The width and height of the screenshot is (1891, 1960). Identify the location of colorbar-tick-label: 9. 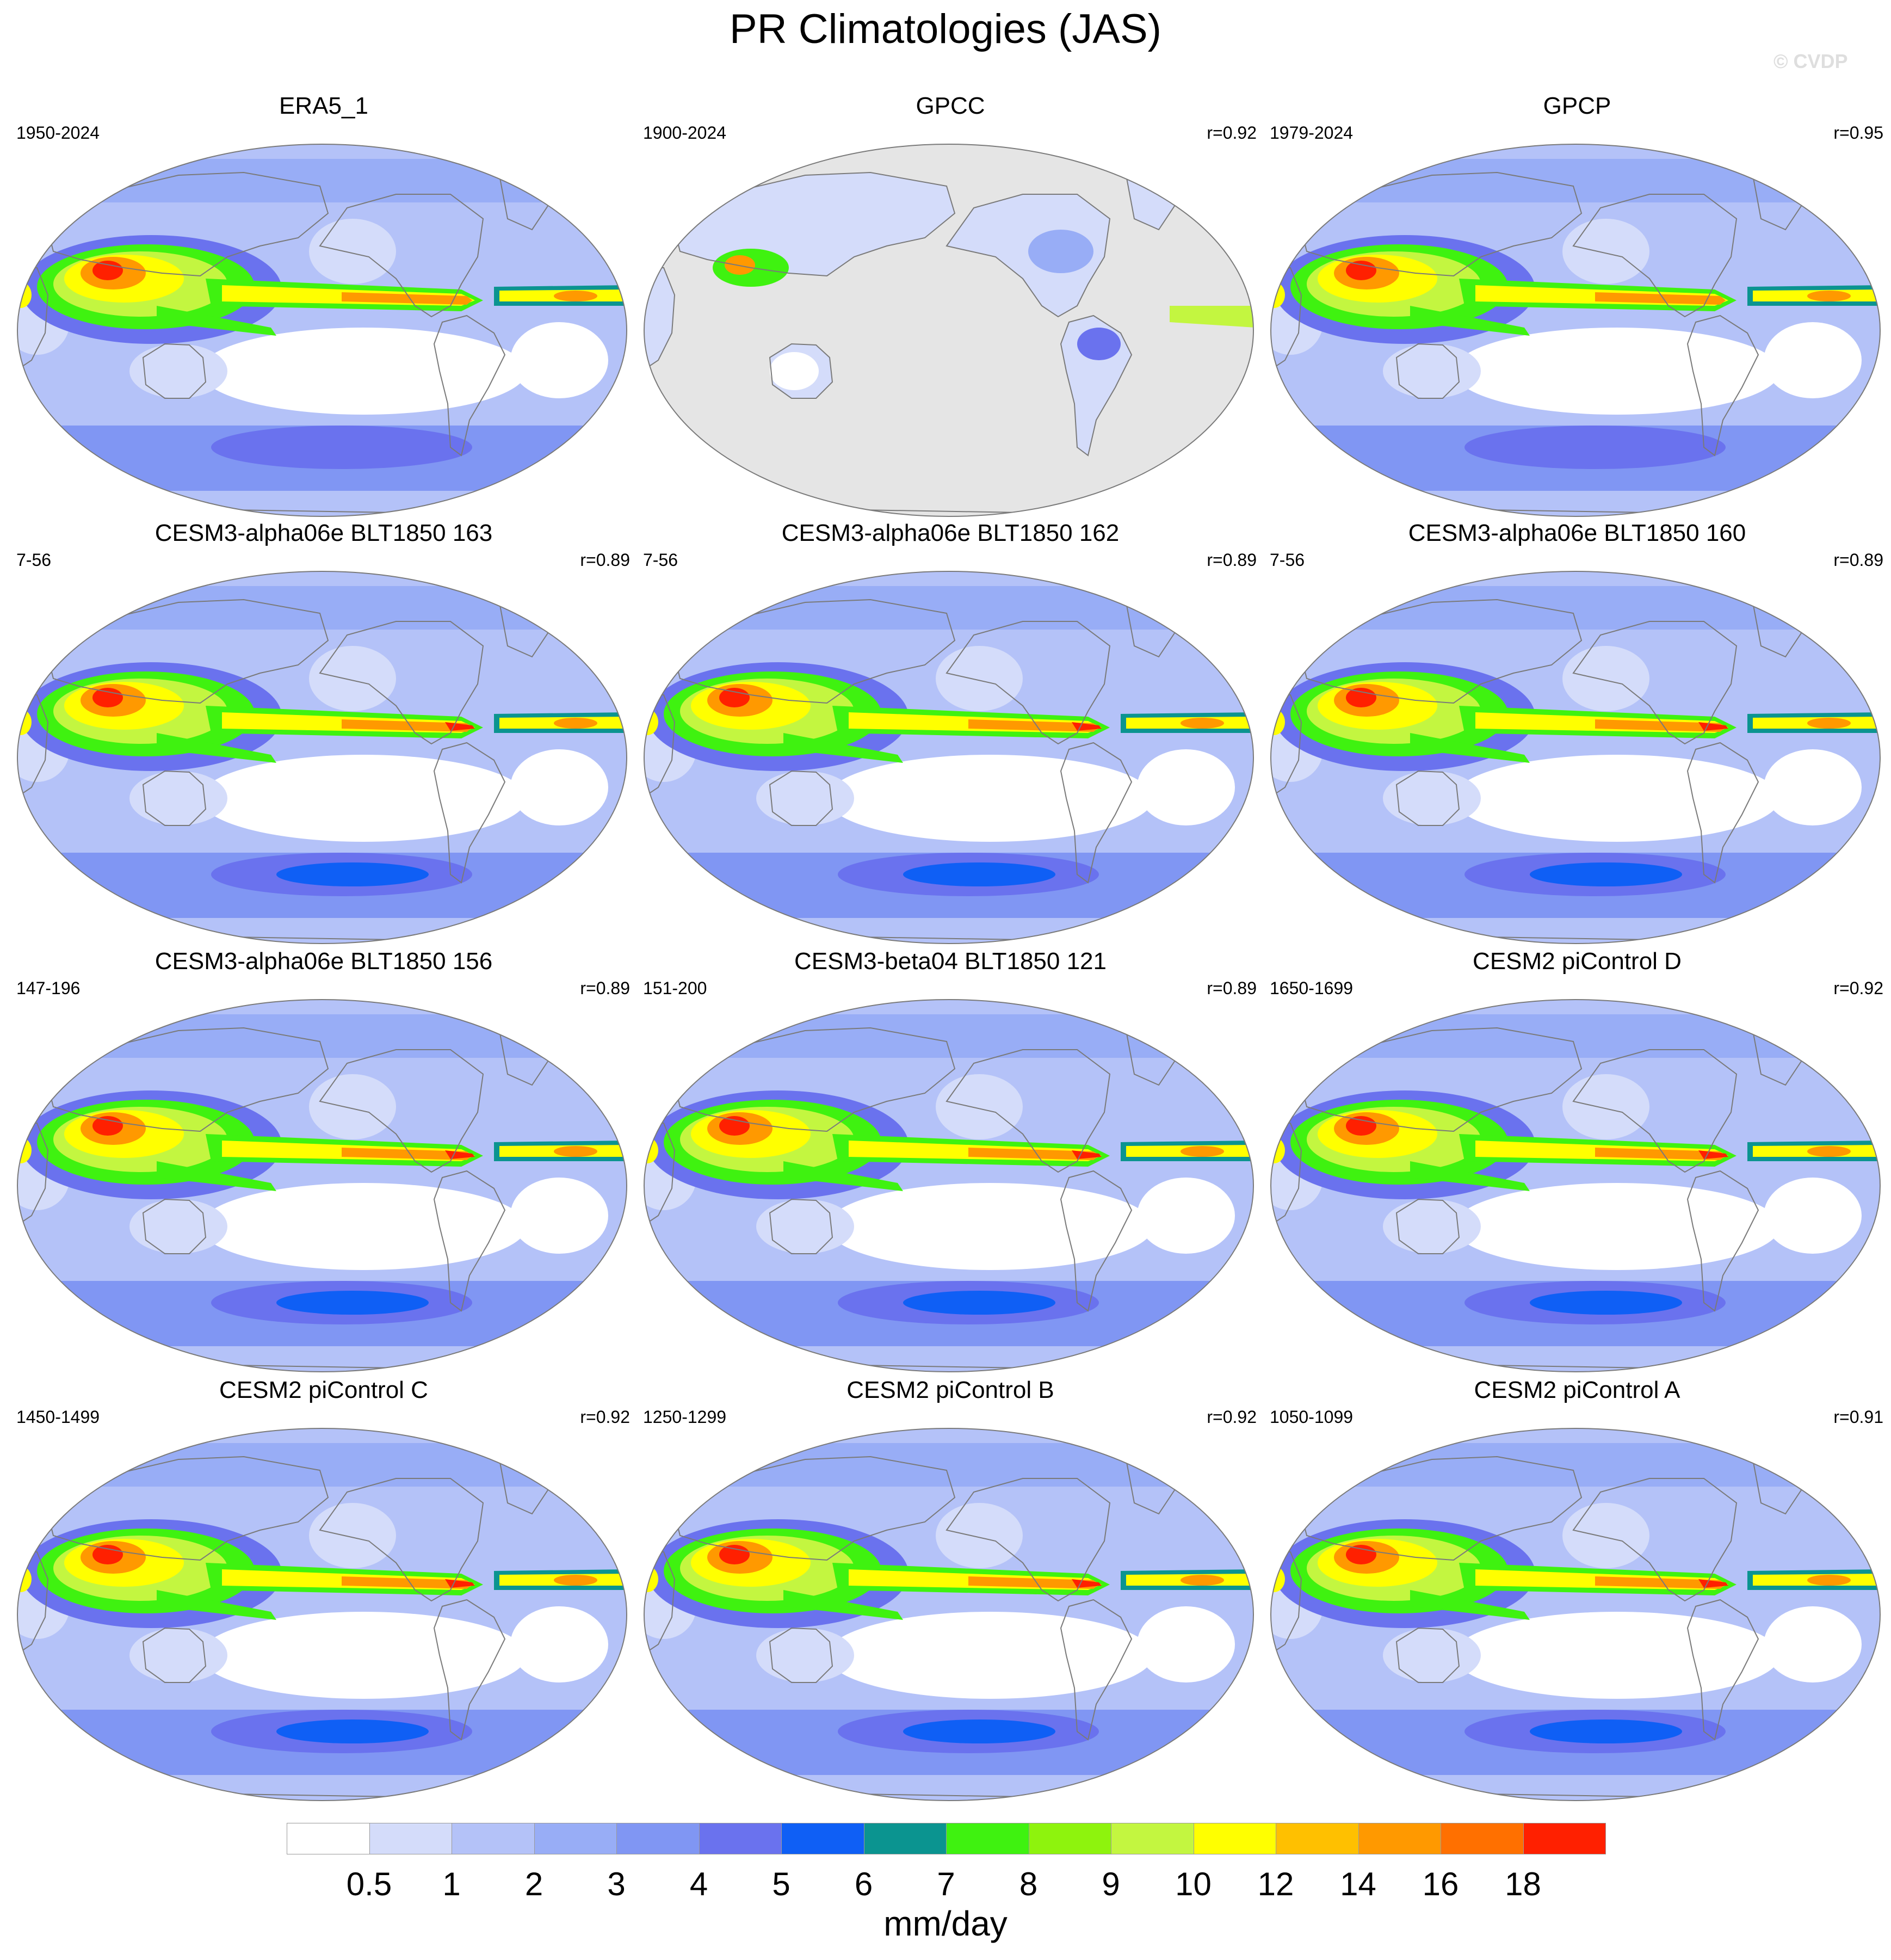
(1111, 1884).